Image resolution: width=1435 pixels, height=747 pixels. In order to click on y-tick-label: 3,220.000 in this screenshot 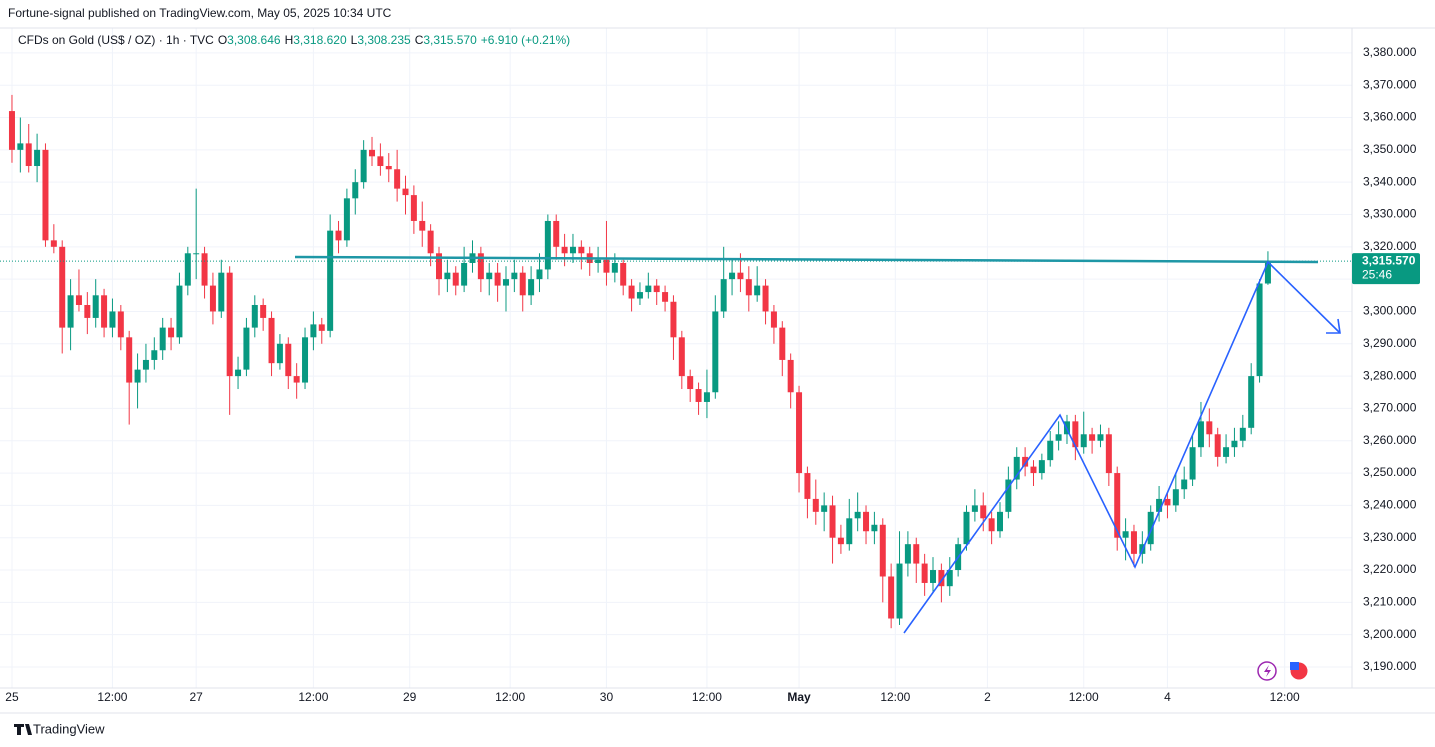, I will do `click(1390, 569)`.